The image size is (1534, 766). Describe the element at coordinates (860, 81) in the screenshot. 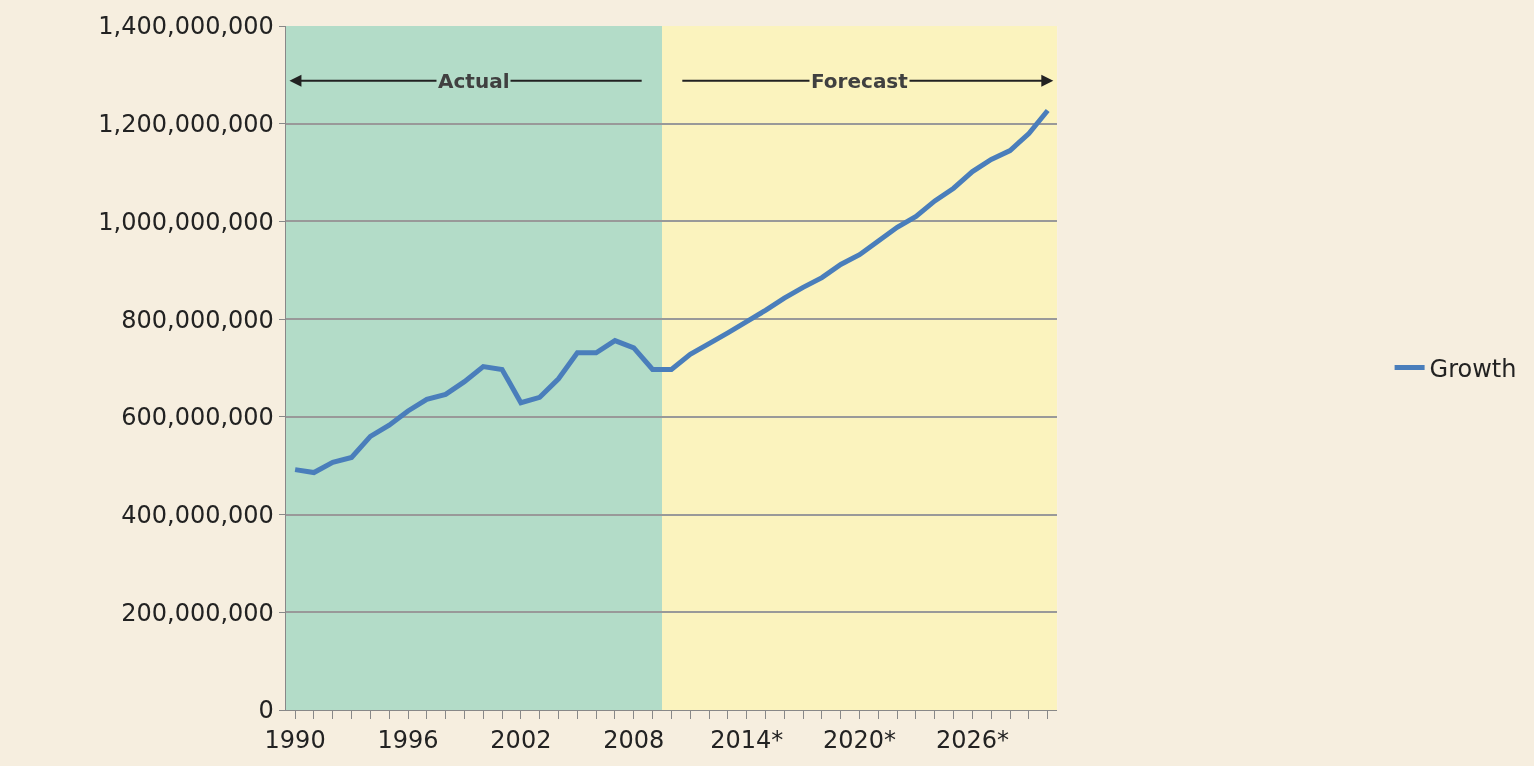

I see `band-label: Forecast` at that location.